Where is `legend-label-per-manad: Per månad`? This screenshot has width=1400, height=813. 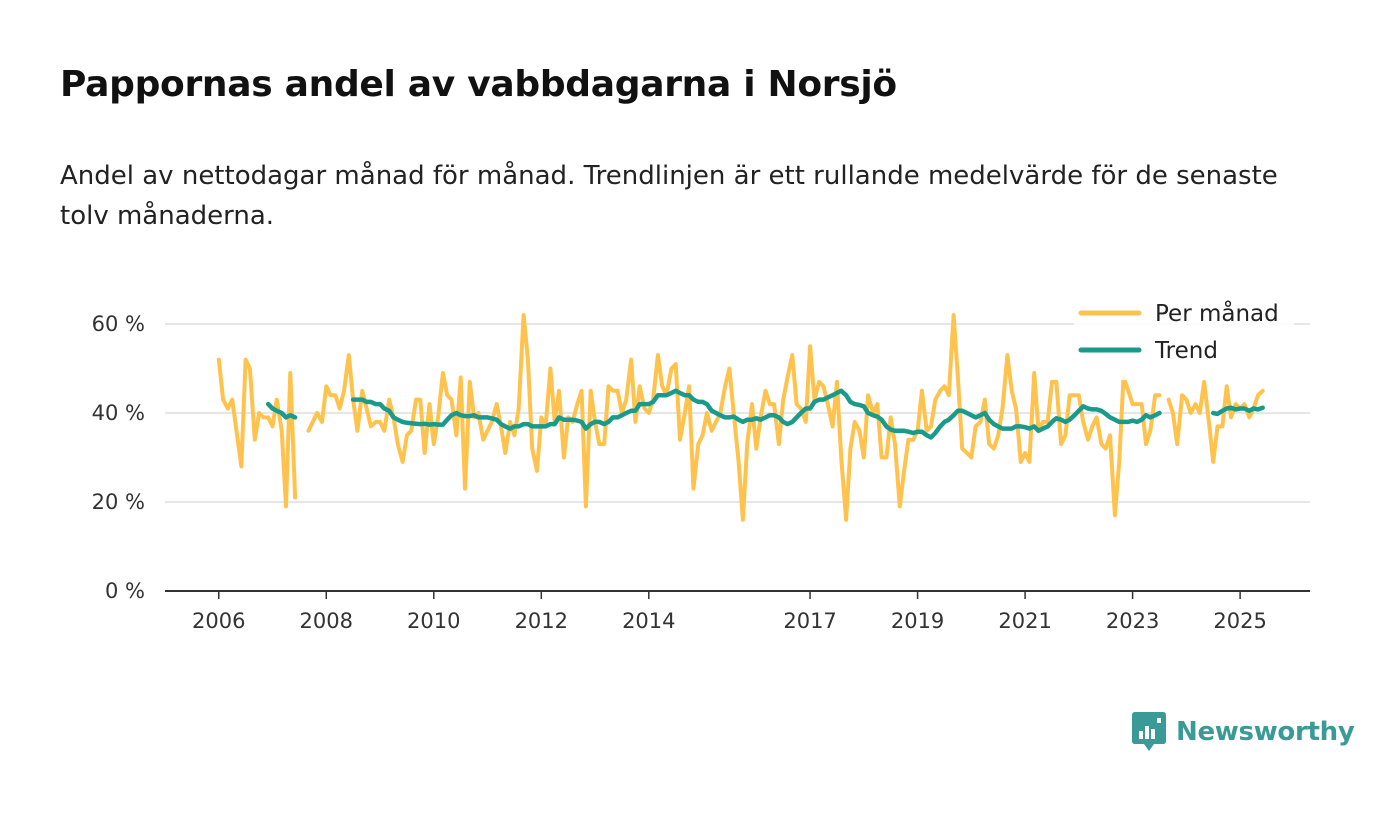
legend-label-per-manad: Per månad is located at coordinates (1217, 313).